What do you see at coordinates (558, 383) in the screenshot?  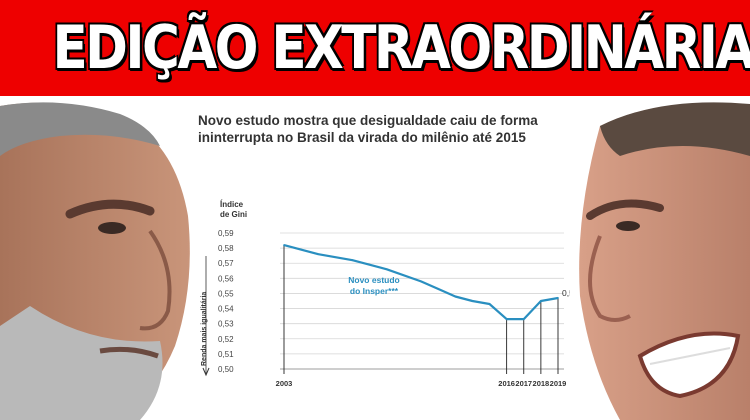 I see `x-tick-label: 2019` at bounding box center [558, 383].